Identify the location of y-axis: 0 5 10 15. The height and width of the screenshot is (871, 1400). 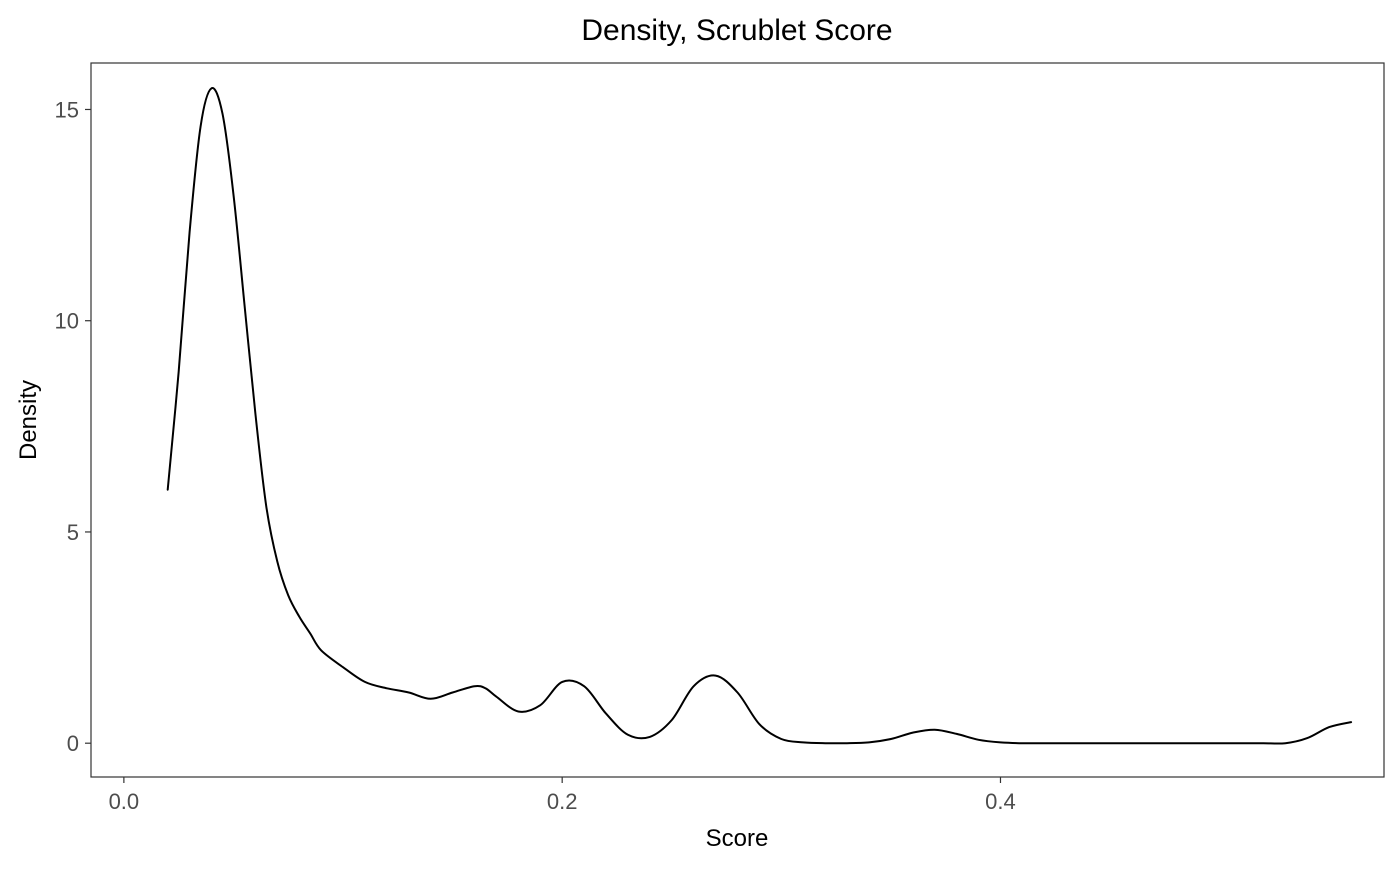
(73, 426).